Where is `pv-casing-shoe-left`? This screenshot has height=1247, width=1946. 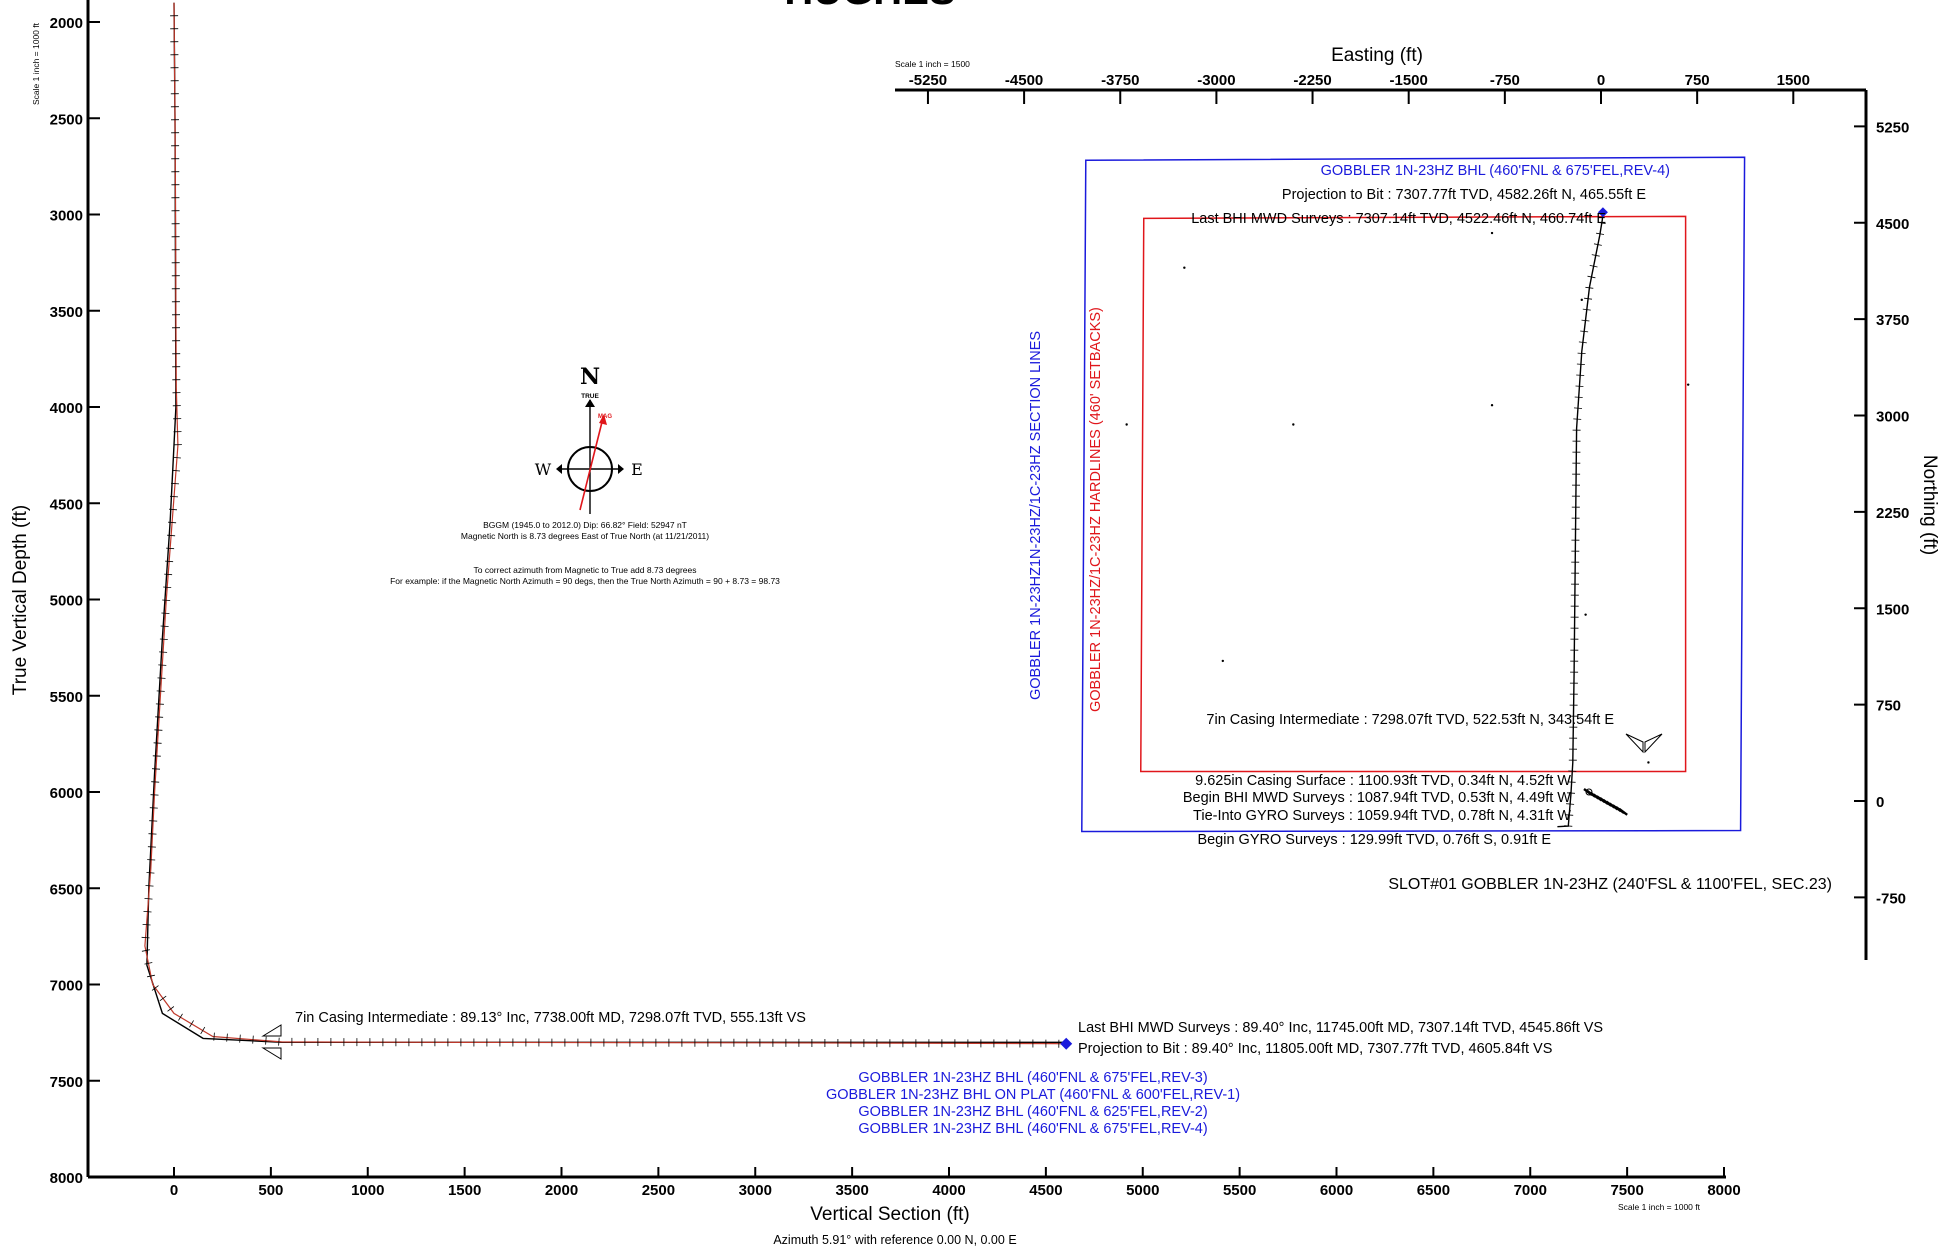 pv-casing-shoe-left is located at coordinates (1634, 743).